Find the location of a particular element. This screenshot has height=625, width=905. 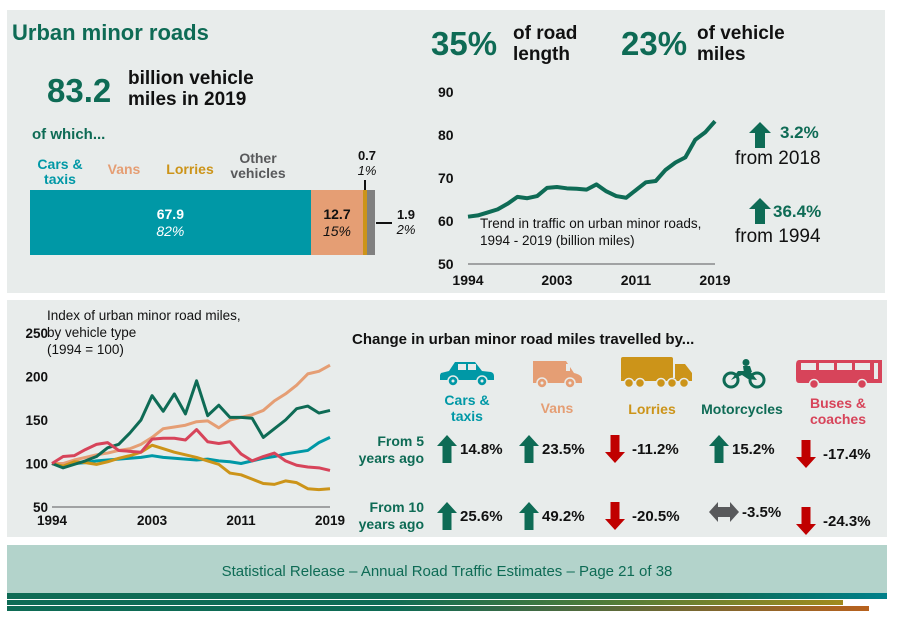

y-tick-label: 150 is located at coordinates (36, 420).